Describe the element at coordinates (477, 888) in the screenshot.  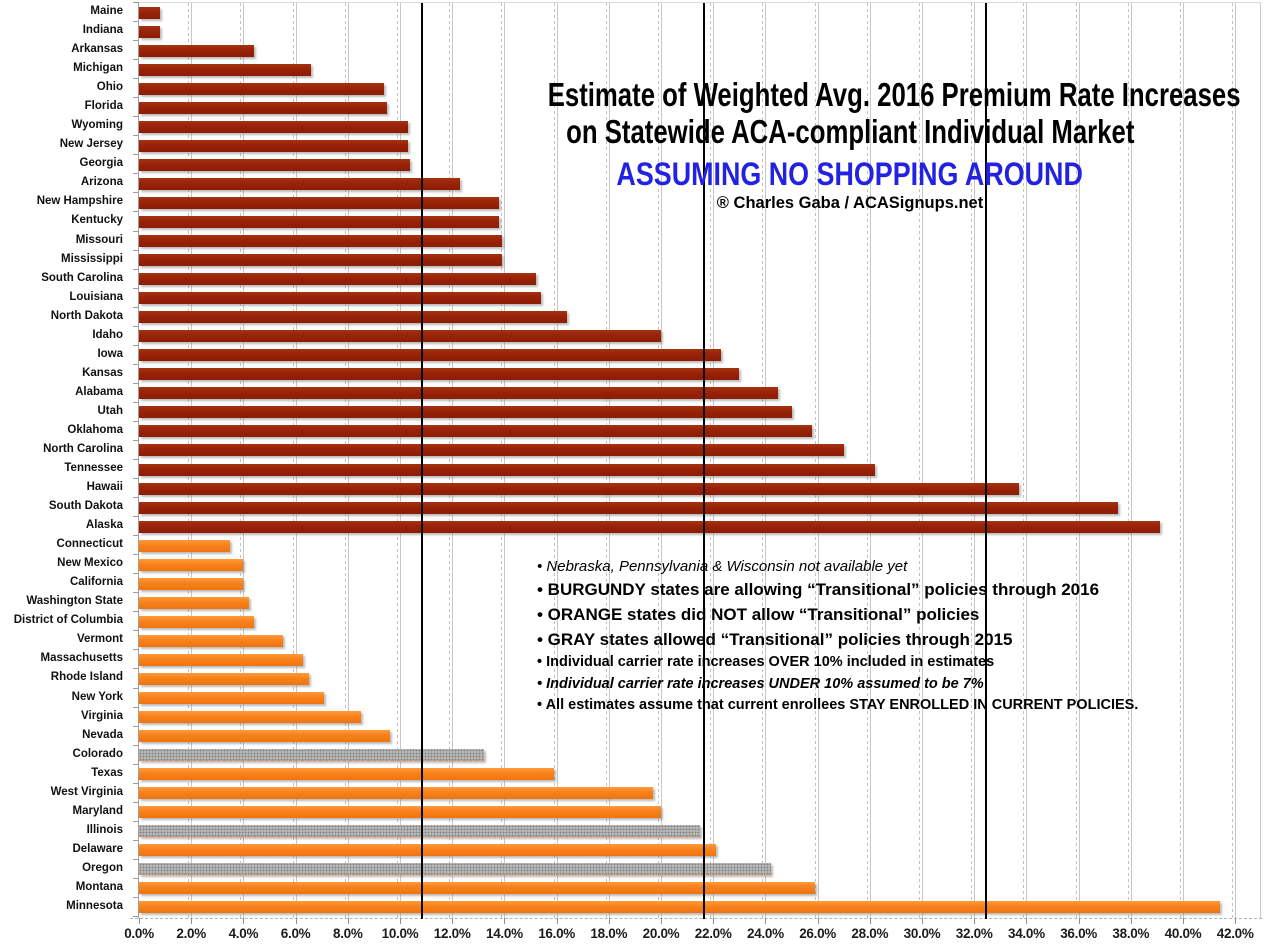
I see `bar-montana` at that location.